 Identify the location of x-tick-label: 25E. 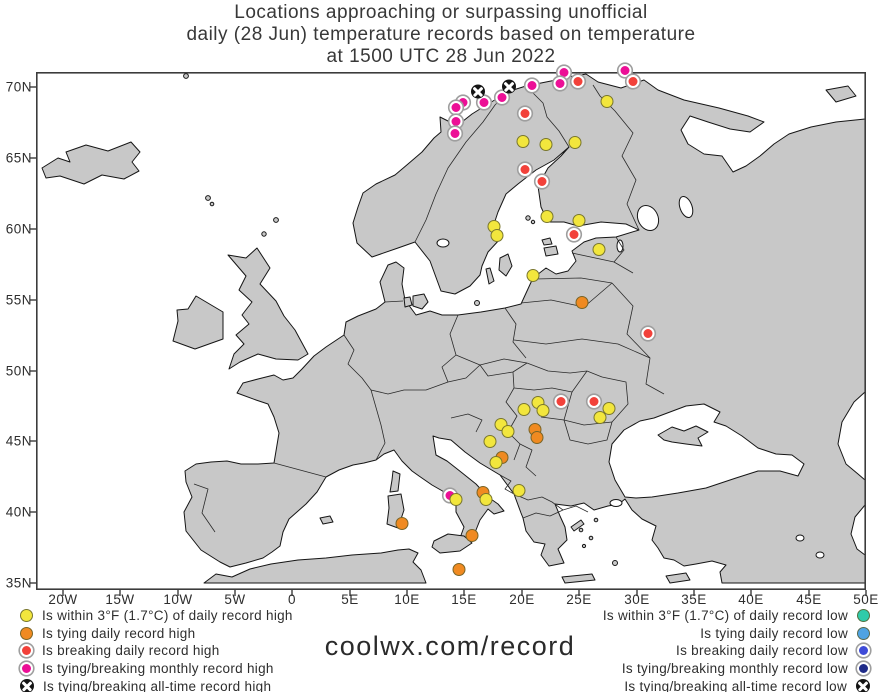
(579, 599).